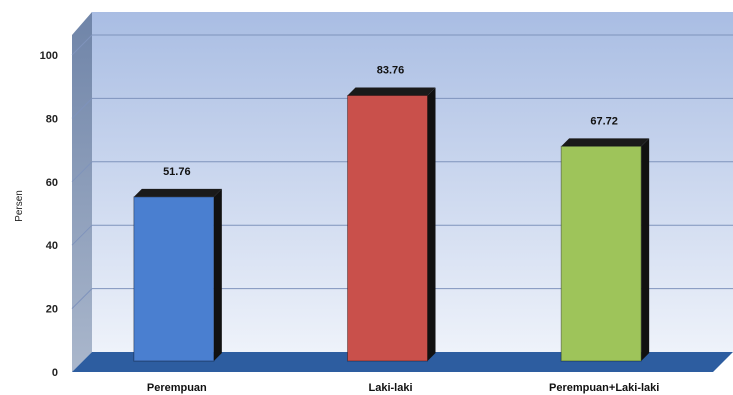 This screenshot has height=395, width=733. What do you see at coordinates (49, 214) in the screenshot?
I see `y-axis: 0 20 40 60 80 100` at bounding box center [49, 214].